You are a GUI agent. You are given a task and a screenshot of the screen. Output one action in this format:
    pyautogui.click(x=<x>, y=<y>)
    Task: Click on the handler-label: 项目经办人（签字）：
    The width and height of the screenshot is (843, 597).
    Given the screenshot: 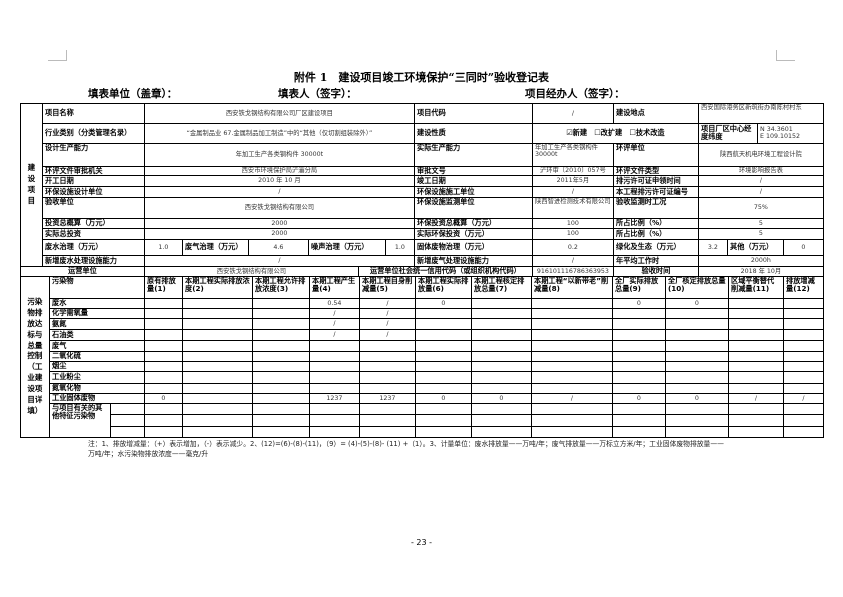 What is the action you would take?
    pyautogui.click(x=575, y=94)
    